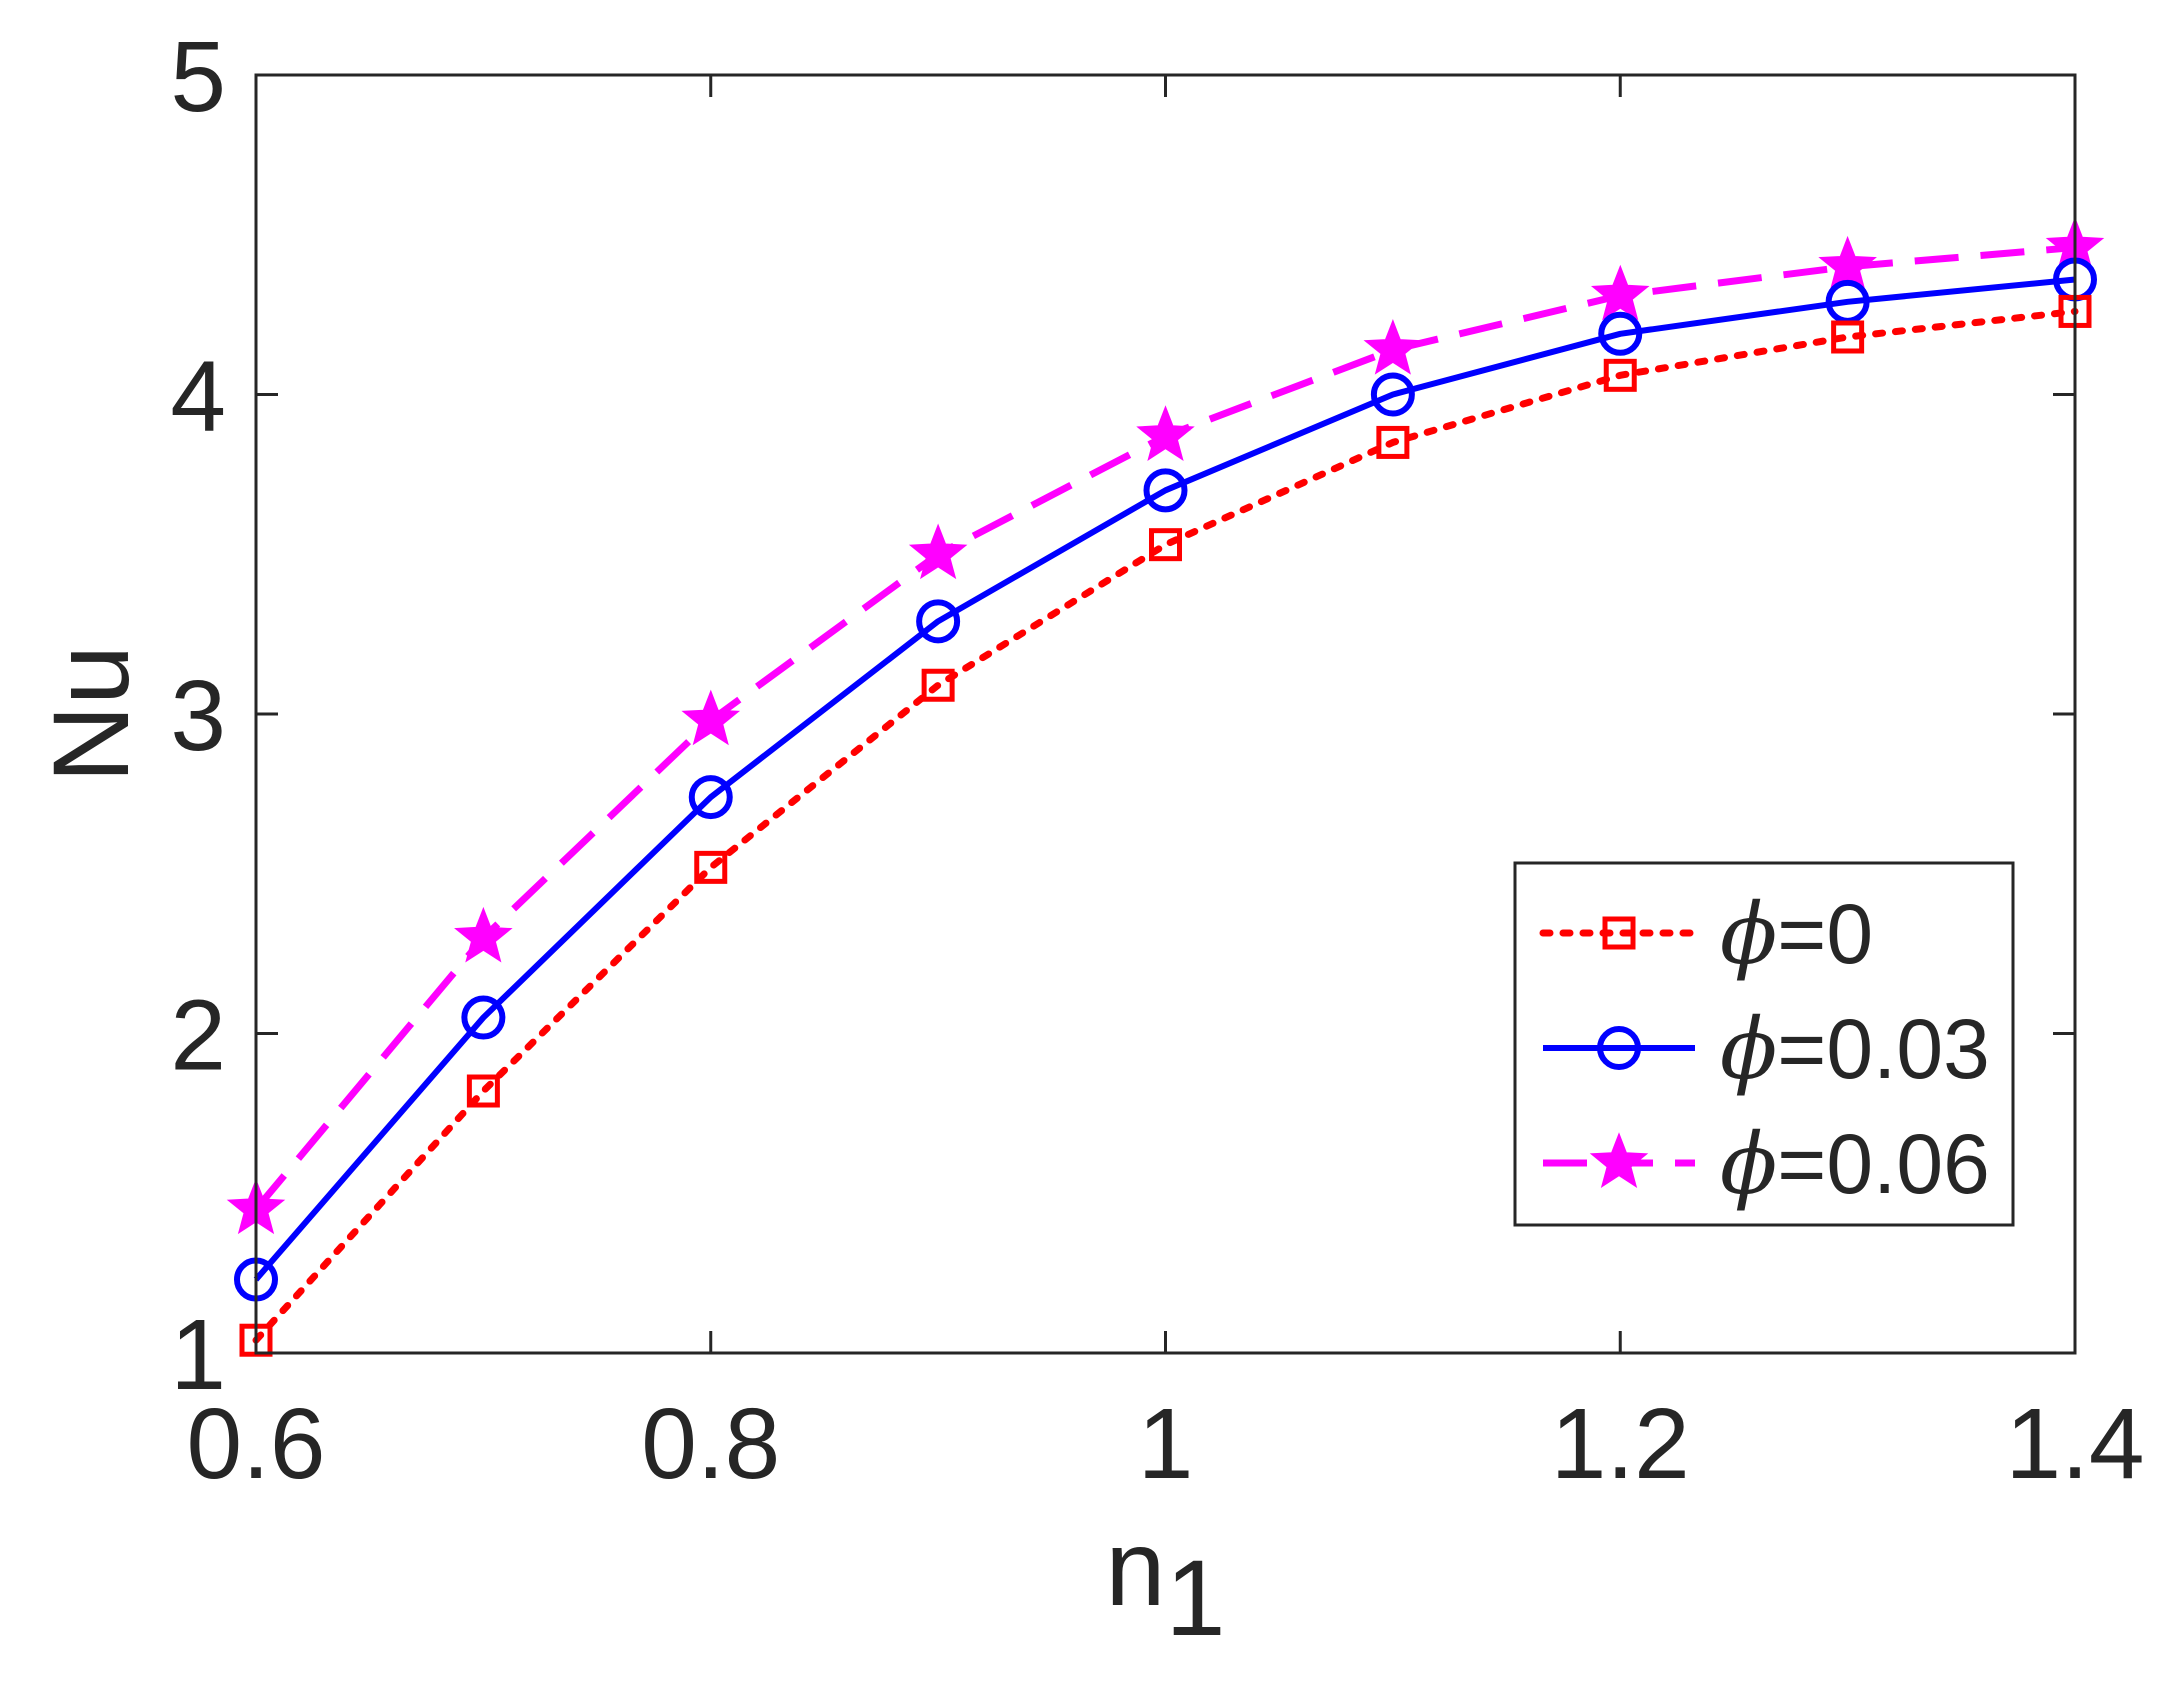 The image size is (2179, 1687). I want to click on legend-label-0: ϕ=0, so click(1796, 934).